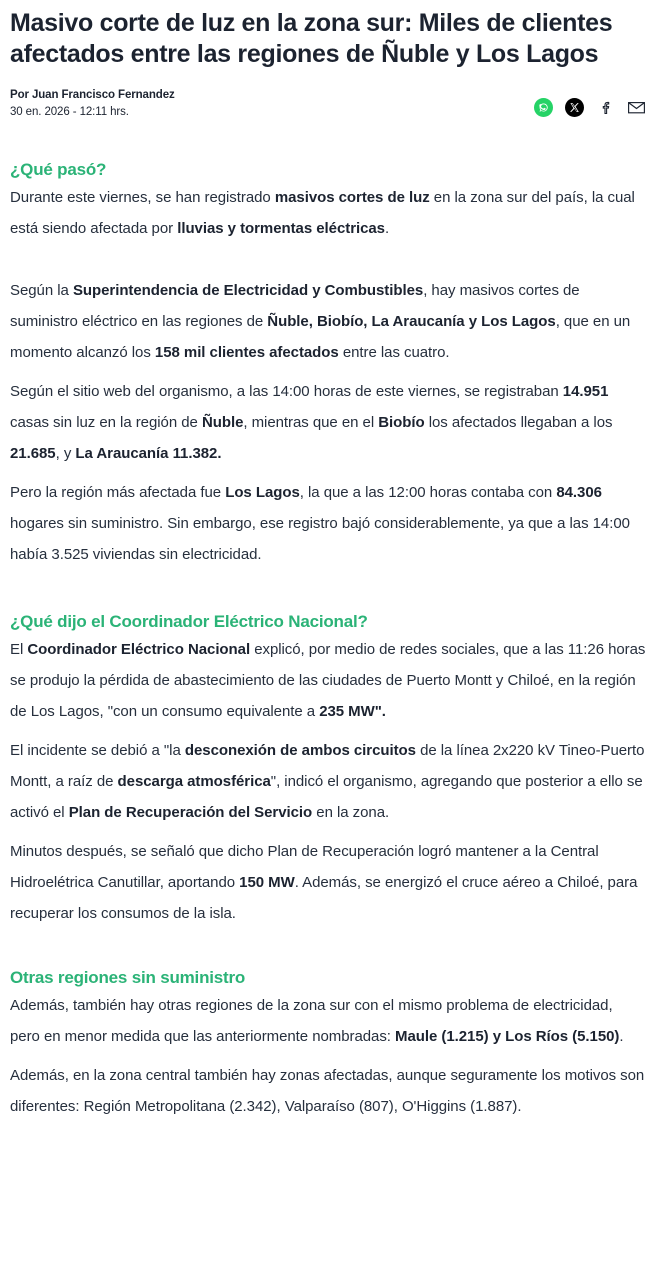 The width and height of the screenshot is (656, 1271). I want to click on section-heading-otras-regiones: Otras regiones sin suministro, so click(128, 978).